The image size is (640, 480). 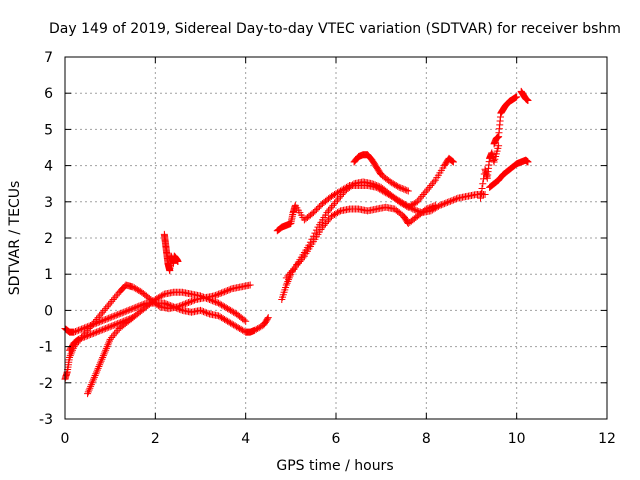 What do you see at coordinates (48, 130) in the screenshot?
I see `y-tick-label: 5` at bounding box center [48, 130].